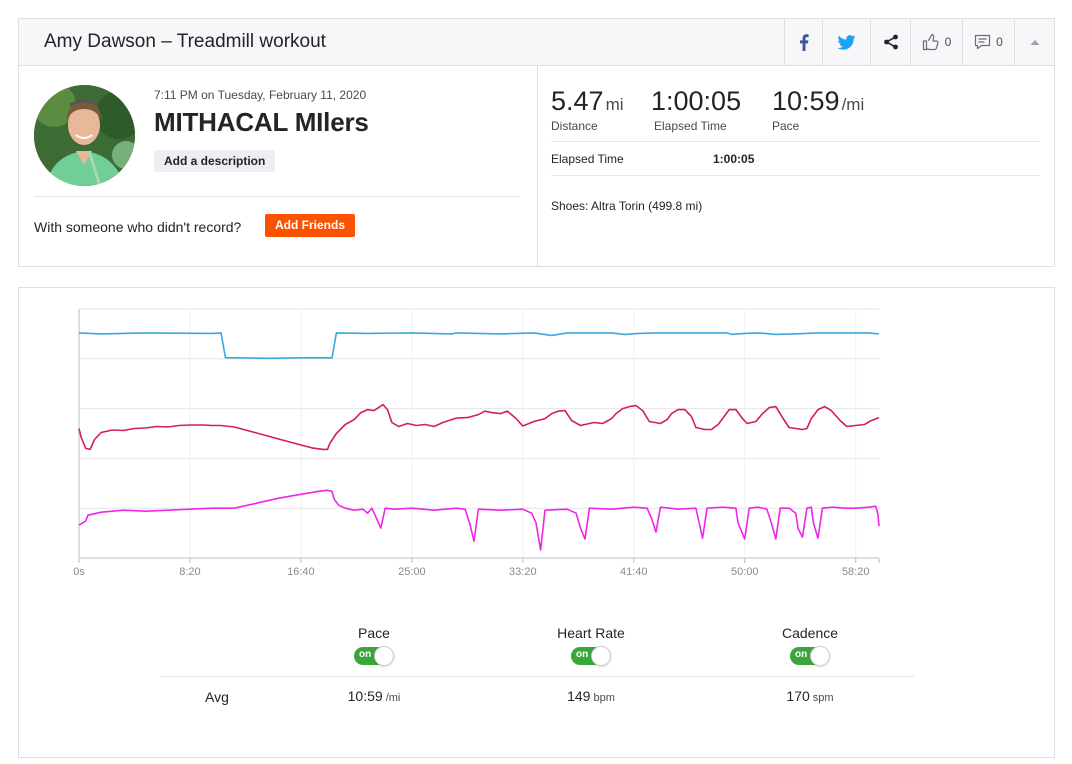 The width and height of the screenshot is (1072, 764). What do you see at coordinates (138, 227) in the screenshot?
I see `friends-prompt: With someone who didn't record?` at bounding box center [138, 227].